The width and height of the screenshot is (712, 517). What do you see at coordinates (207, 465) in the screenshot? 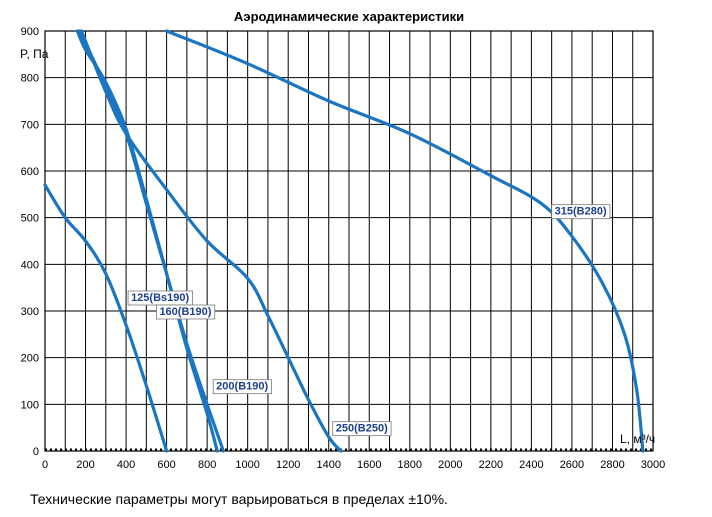
I see `x-tick-label: 800` at bounding box center [207, 465].